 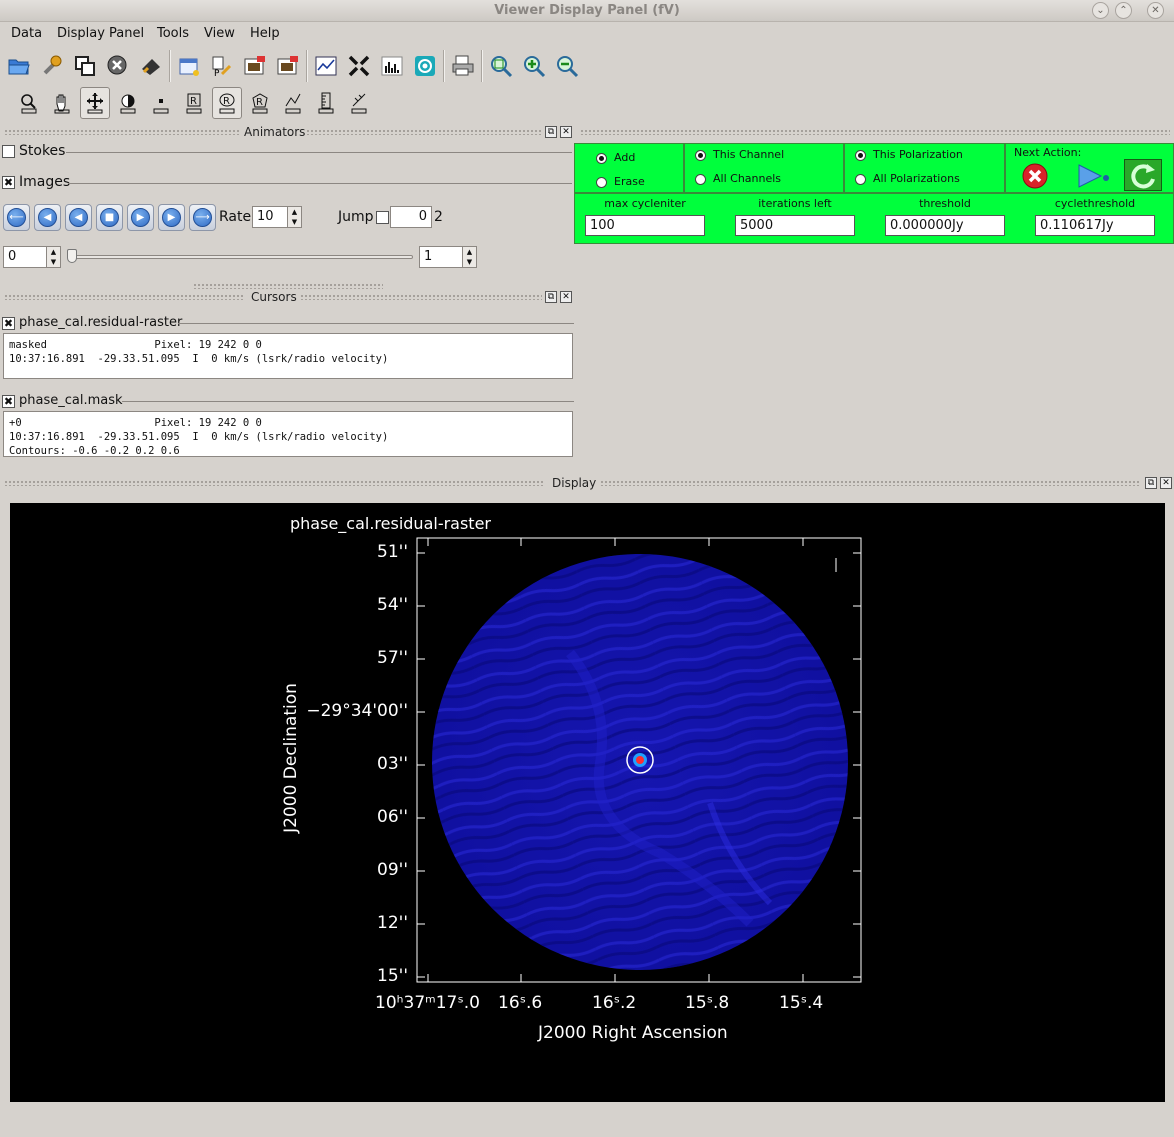 What do you see at coordinates (945, 225) in the screenshot?
I see `threshold-input: 0.000000Jy` at bounding box center [945, 225].